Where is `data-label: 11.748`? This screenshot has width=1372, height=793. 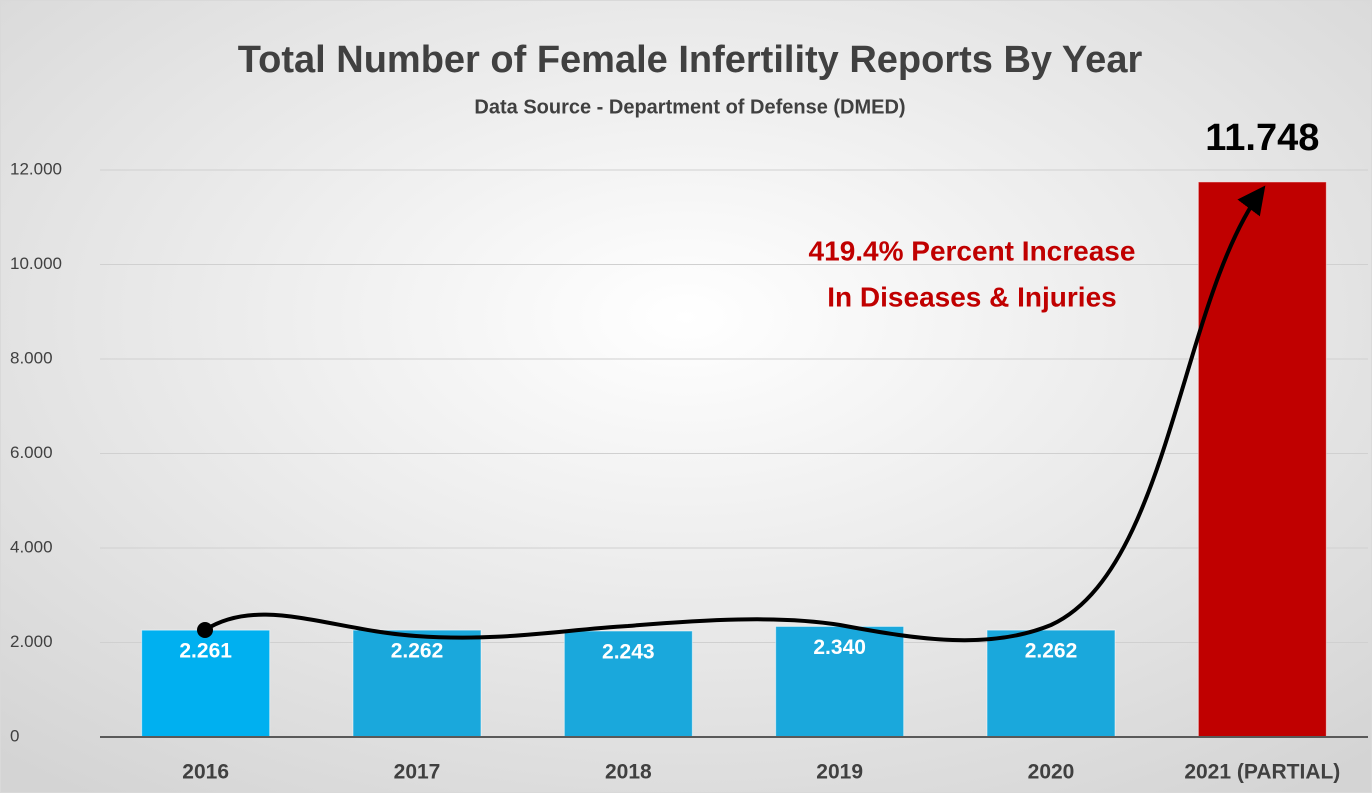
data-label: 11.748 is located at coordinates (1262, 138).